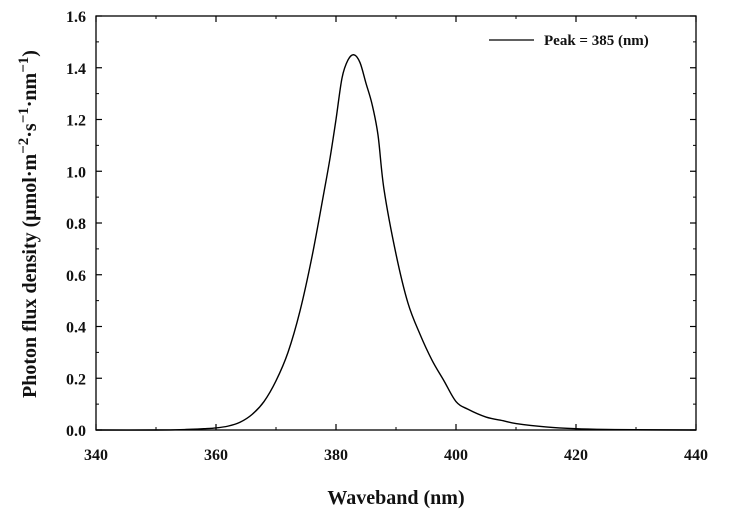 The height and width of the screenshot is (519, 752). What do you see at coordinates (76, 328) in the screenshot?
I see `y-tick-label: 0.4` at bounding box center [76, 328].